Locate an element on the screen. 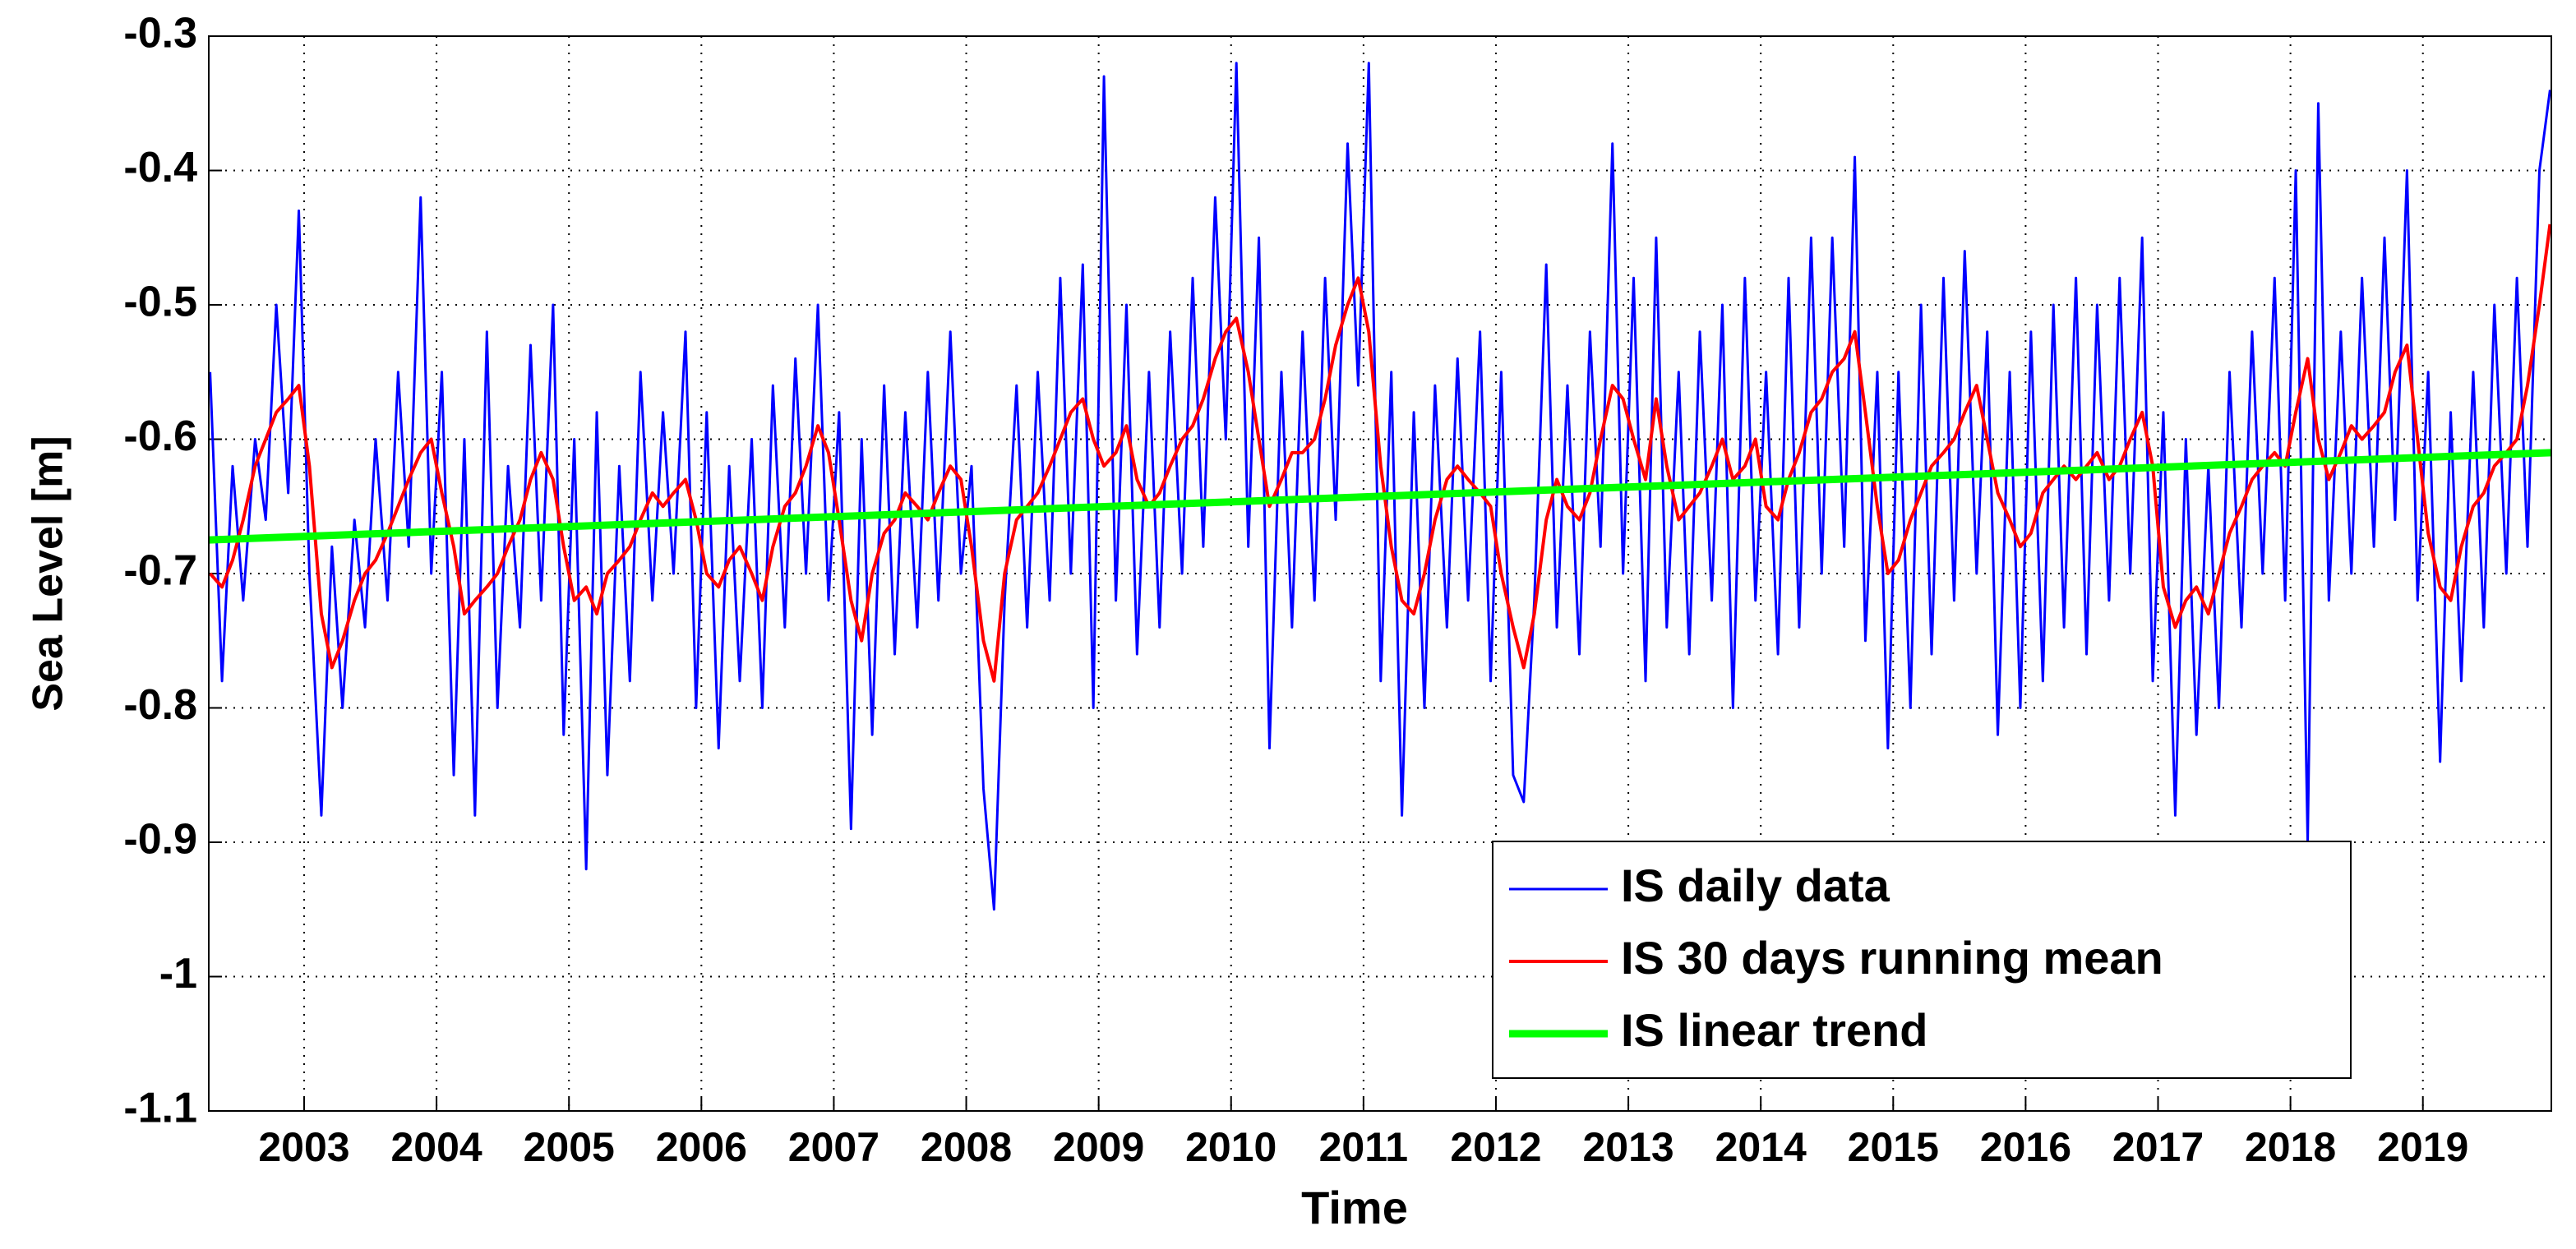 The image size is (2576, 1249). x-tick-label: 2006 is located at coordinates (702, 1147).